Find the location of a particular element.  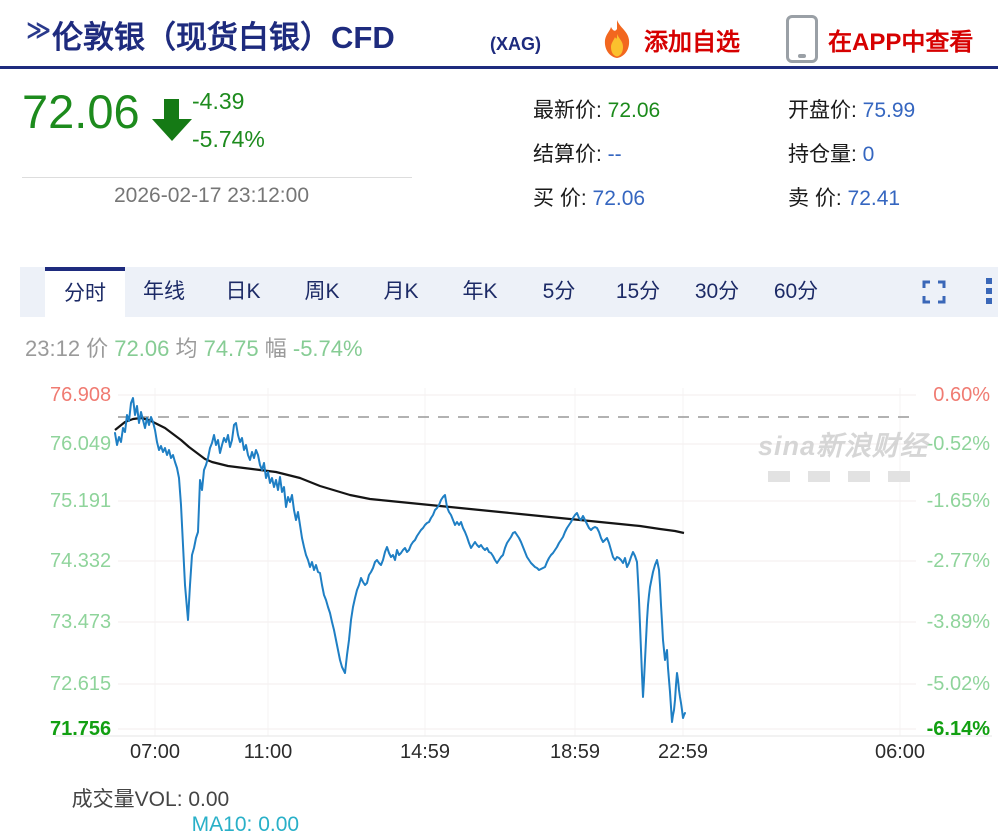

chart-legend: 23:12 价 72.06 均 74.75 幅 -5.74% is located at coordinates (194, 347).